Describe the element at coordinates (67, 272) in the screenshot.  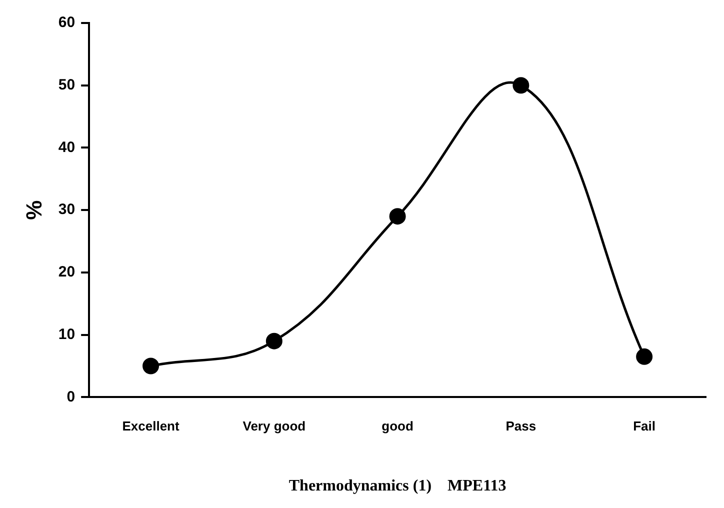
I see `y-tick-label: 20` at that location.